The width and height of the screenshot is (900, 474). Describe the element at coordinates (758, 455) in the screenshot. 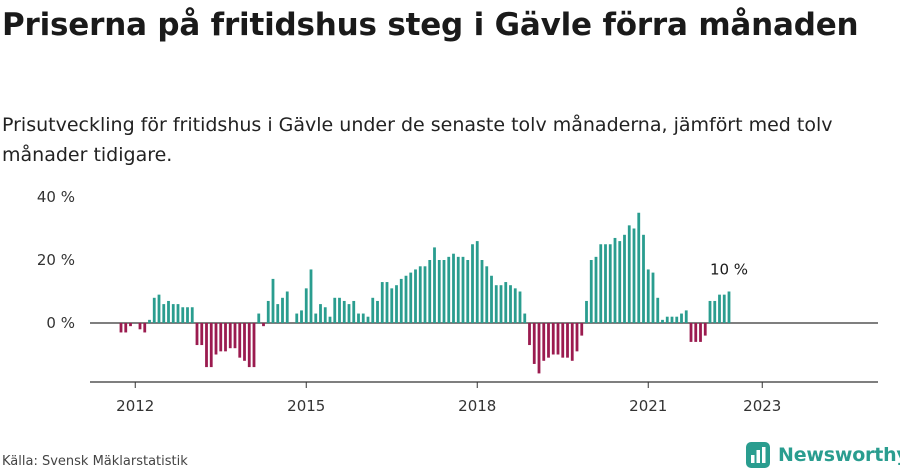

I see `newsworthy-logo-icon` at that location.